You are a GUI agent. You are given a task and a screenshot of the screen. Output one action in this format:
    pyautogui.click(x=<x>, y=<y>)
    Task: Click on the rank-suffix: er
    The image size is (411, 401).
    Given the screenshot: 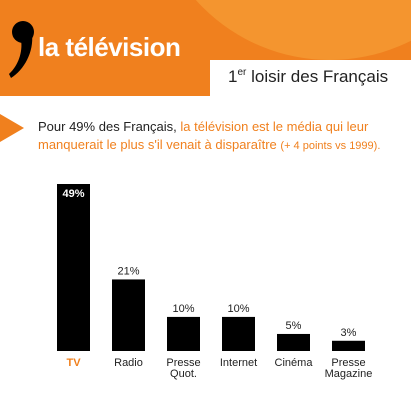 What is the action you would take?
    pyautogui.click(x=242, y=72)
    